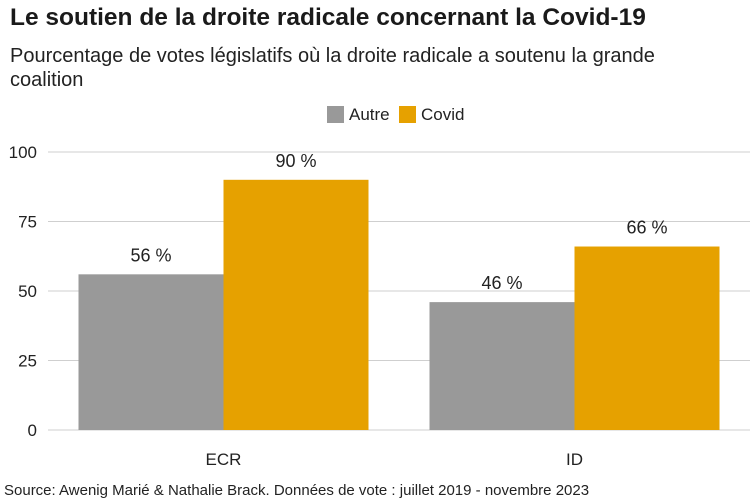 Image resolution: width=754 pixels, height=503 pixels. What do you see at coordinates (32, 430) in the screenshot?
I see `y-tick-label: 0` at bounding box center [32, 430].